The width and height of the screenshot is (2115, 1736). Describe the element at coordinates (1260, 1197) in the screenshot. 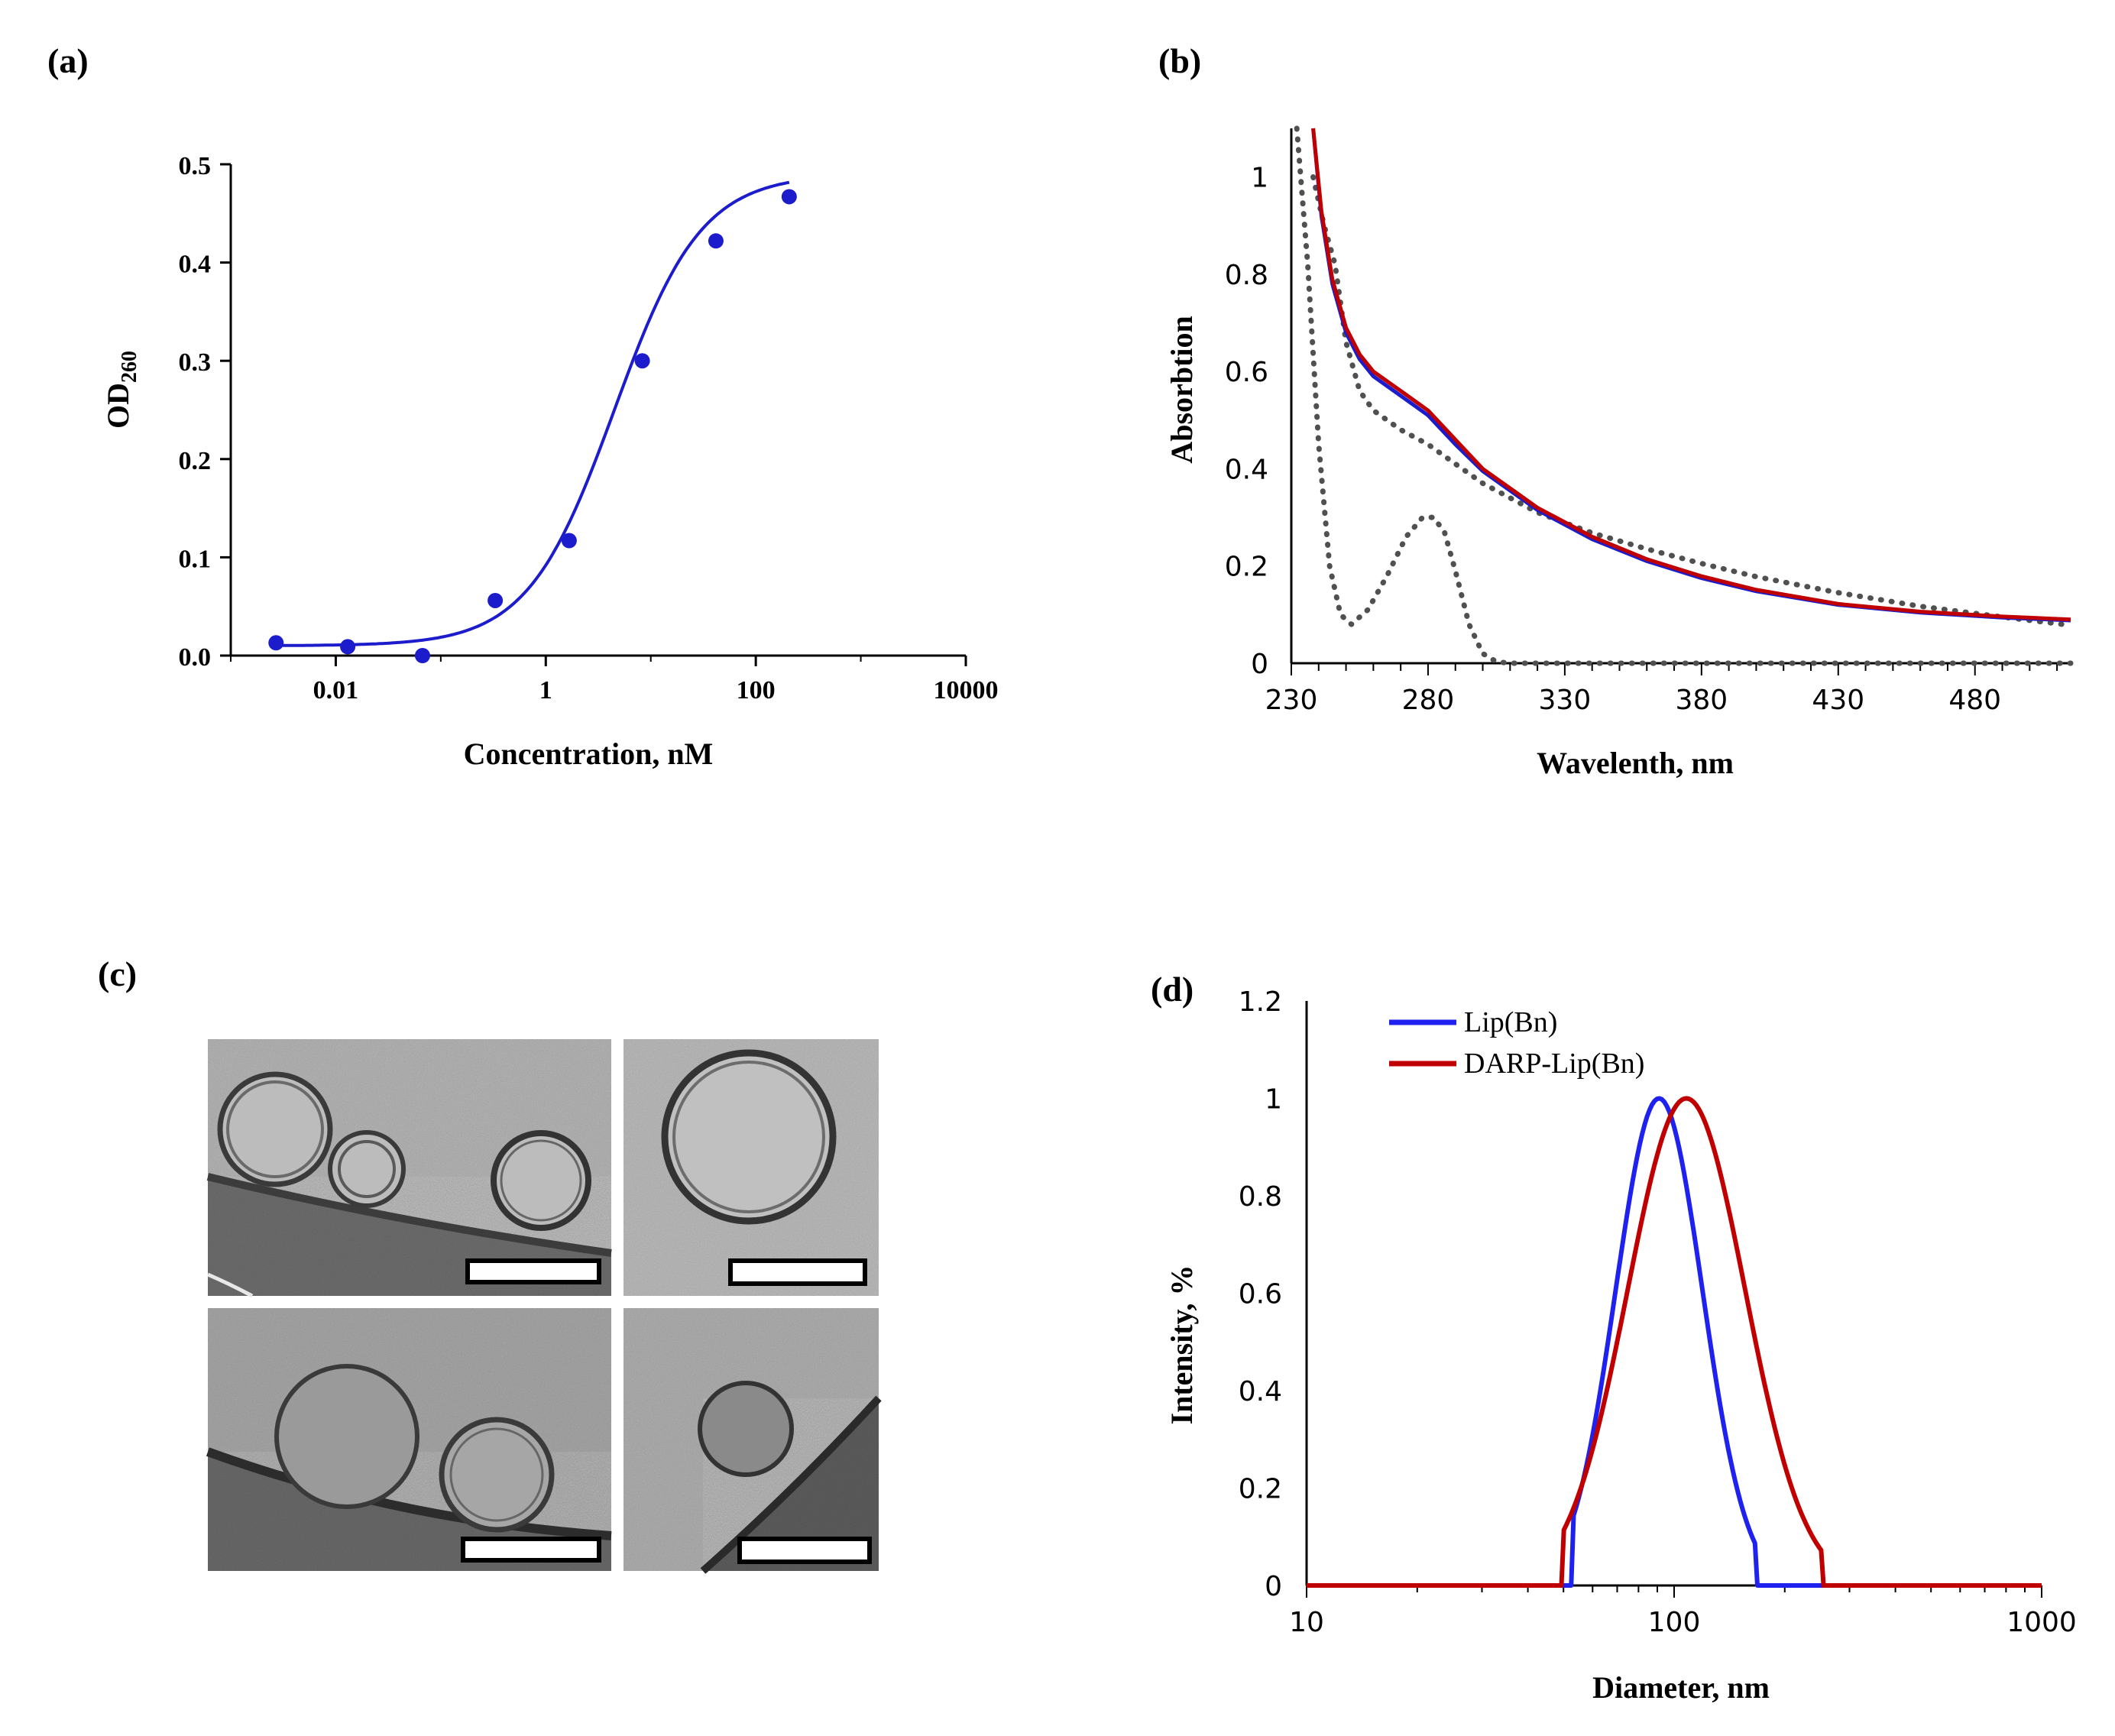

I see `panel-d-y-tick-label: 0.8` at that location.